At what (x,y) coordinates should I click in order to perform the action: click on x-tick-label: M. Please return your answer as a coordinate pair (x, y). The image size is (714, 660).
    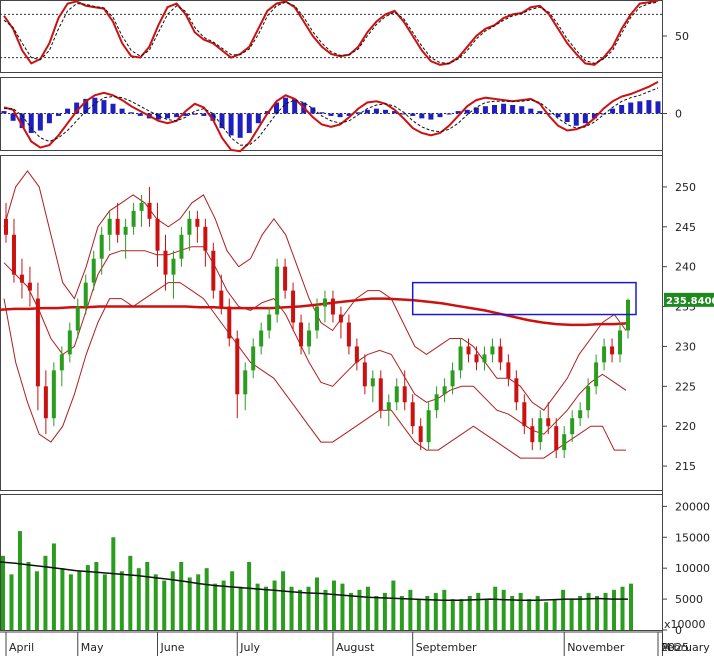
    Looking at the image, I should click on (666, 647).